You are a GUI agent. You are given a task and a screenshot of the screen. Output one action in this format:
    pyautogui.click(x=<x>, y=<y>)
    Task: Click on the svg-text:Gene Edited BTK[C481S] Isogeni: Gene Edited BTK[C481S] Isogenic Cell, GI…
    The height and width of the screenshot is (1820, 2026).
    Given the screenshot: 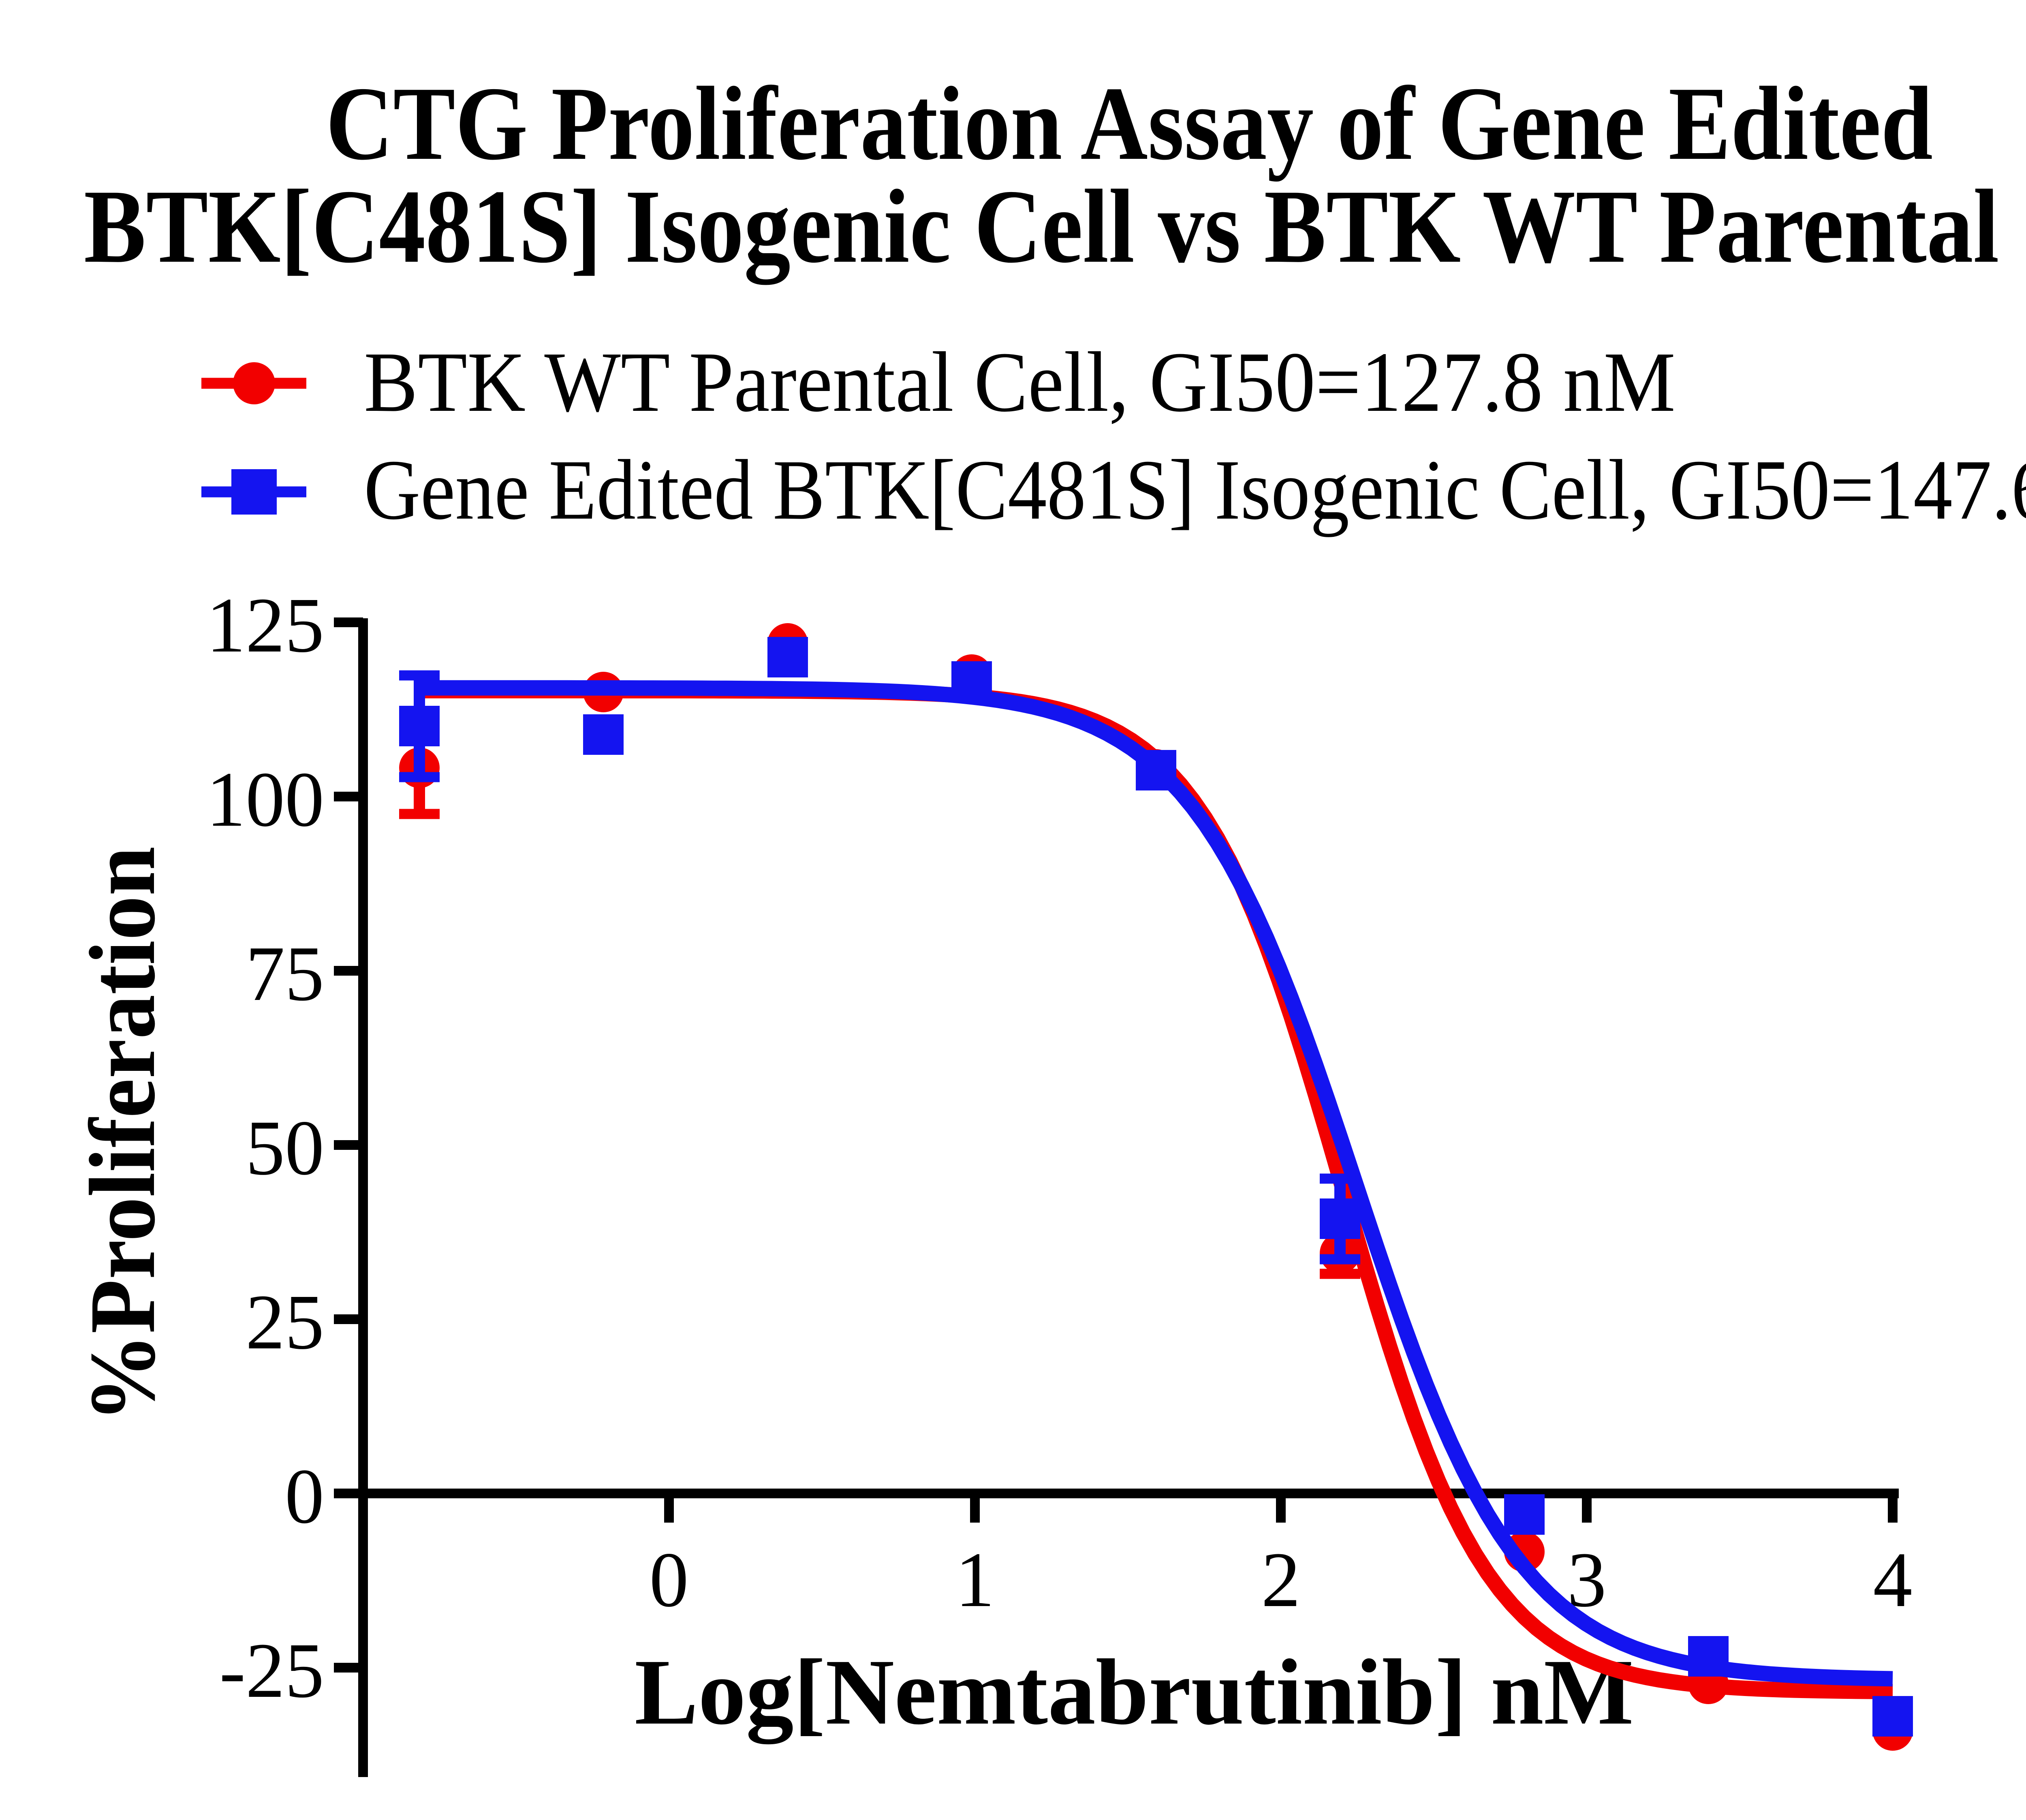 What is the action you would take?
    pyautogui.click(x=1195, y=490)
    